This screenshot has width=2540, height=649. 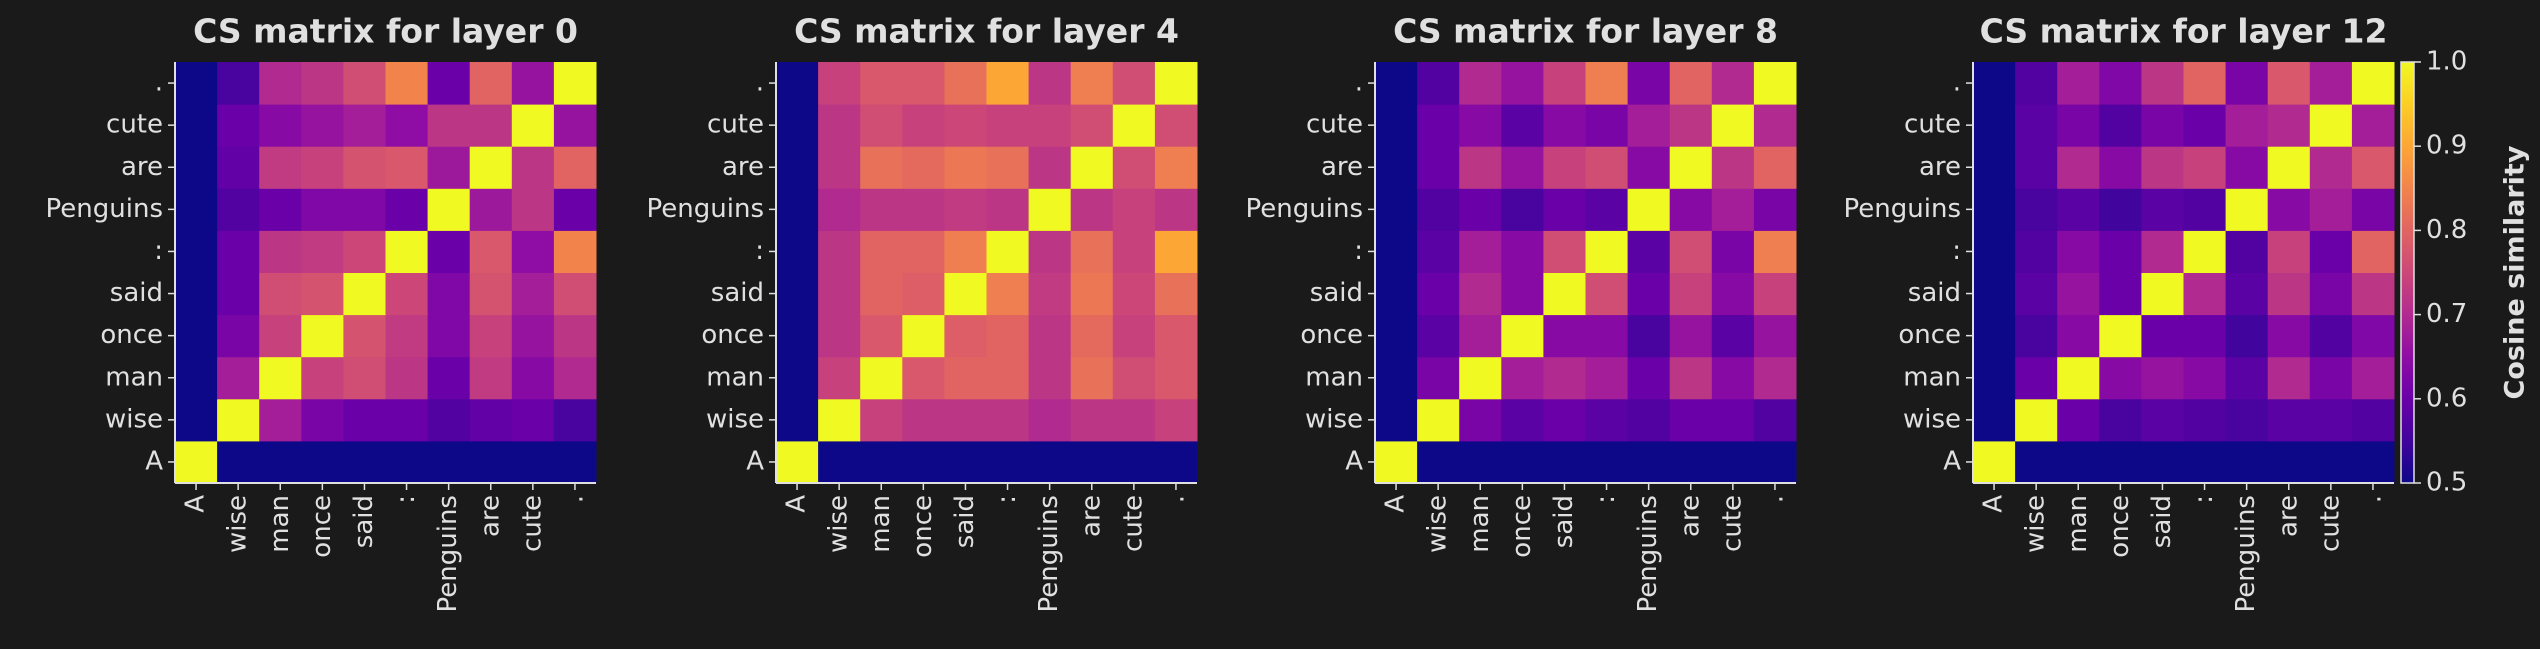 What do you see at coordinates (1342, 167) in the screenshot?
I see `y-tick-label: are` at bounding box center [1342, 167].